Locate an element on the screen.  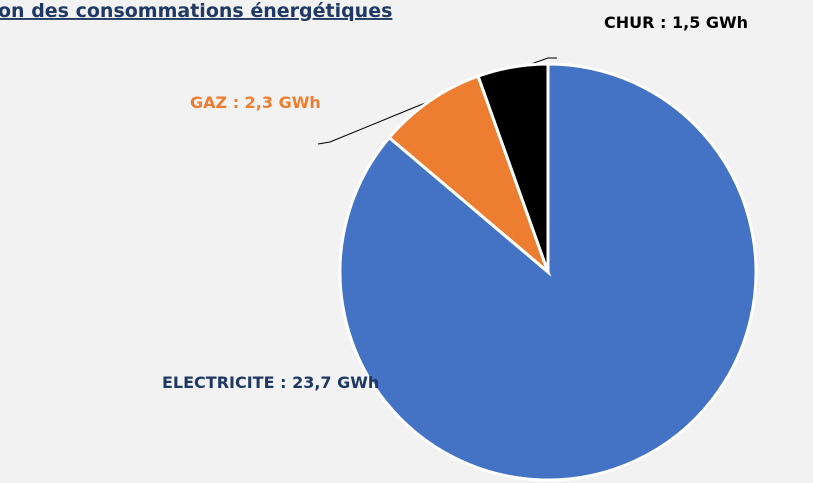
data-label: ELECTRICITE : 23,7 GWh is located at coordinates (270, 382).